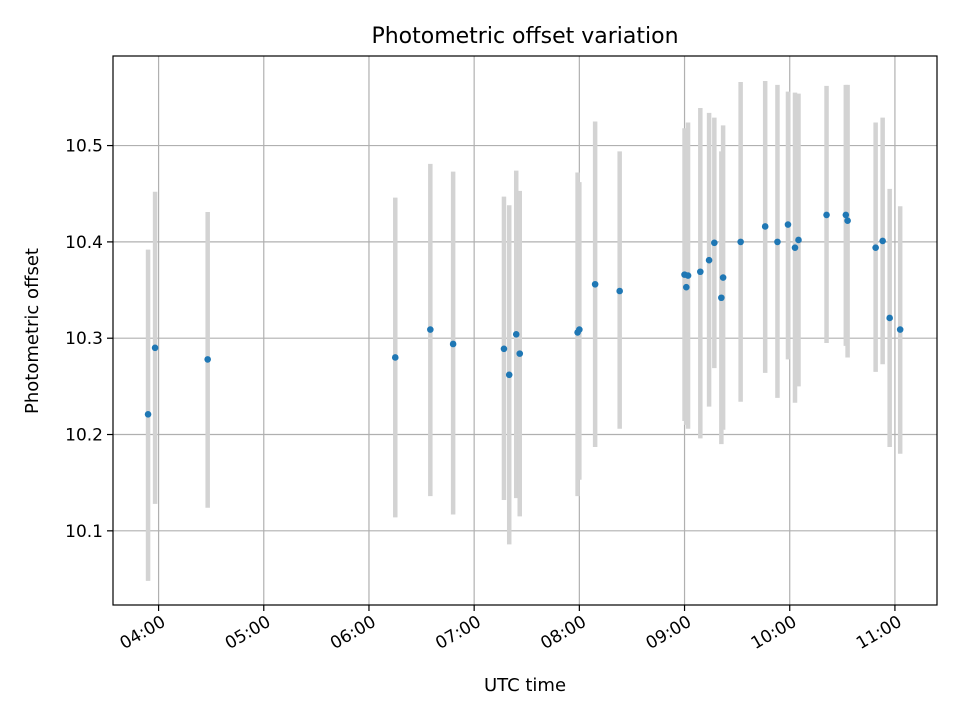  I want to click on y-tick-label: 10.1, so click(84, 532).